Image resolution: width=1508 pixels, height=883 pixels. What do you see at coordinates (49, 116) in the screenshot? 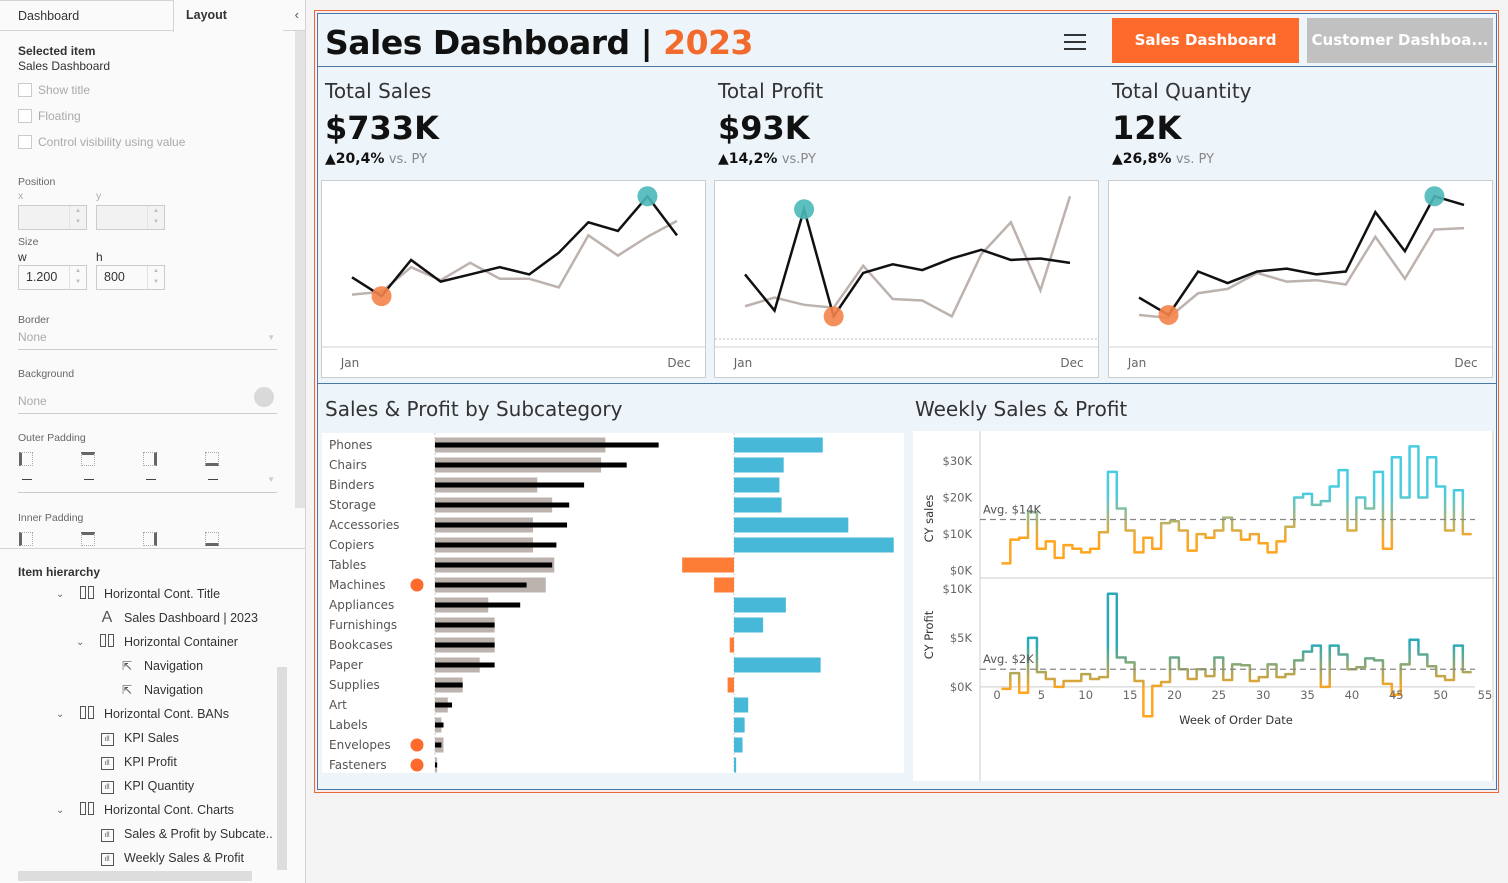
I see `floating-checkbox: Floating` at bounding box center [49, 116].